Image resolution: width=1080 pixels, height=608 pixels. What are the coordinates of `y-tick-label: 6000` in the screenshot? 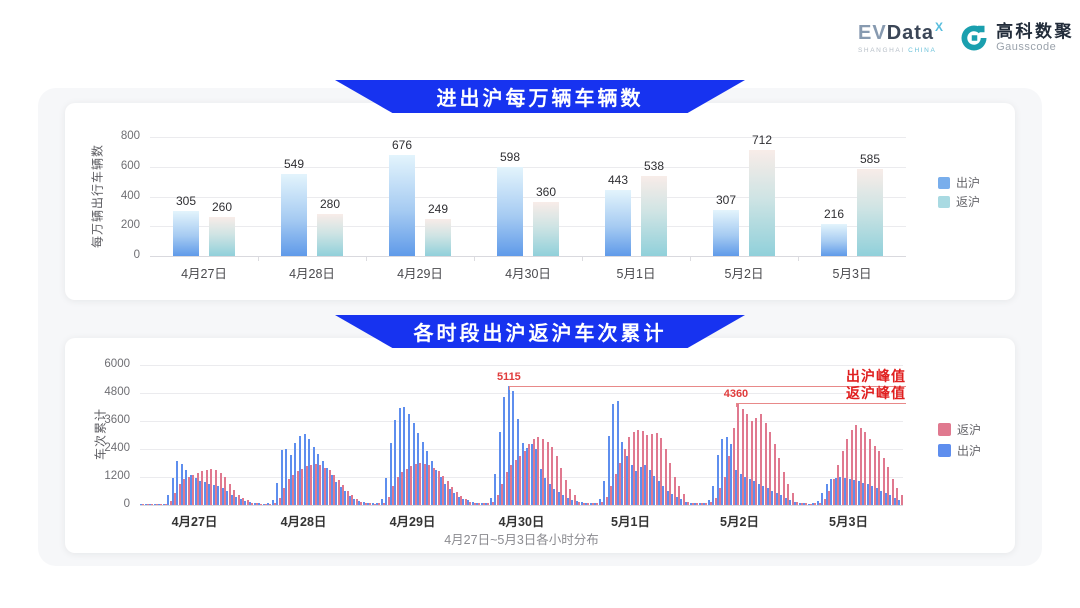 It's located at (117, 364).